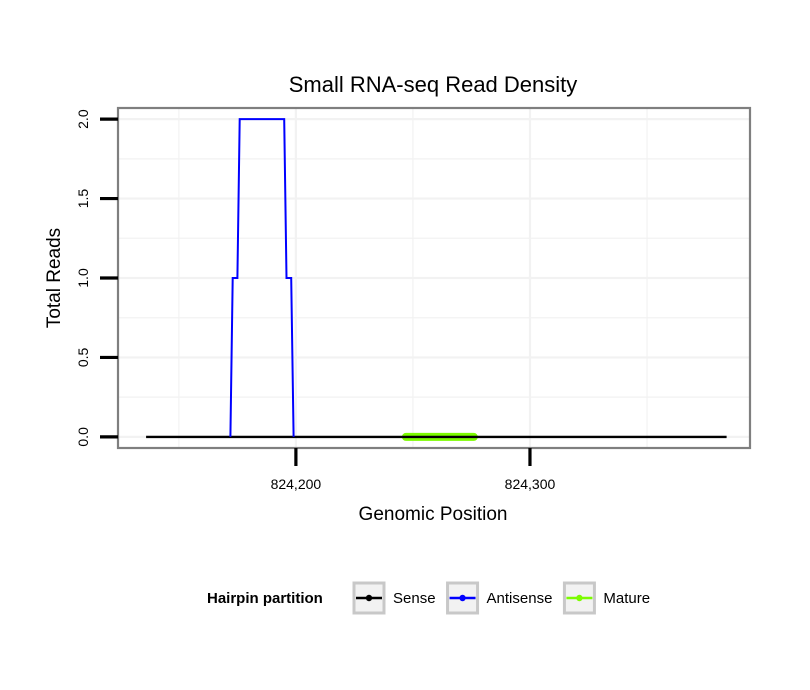 Image resolution: width=810 pixels, height=690 pixels. Describe the element at coordinates (262, 277) in the screenshot. I see `series-line-antisense` at that location.